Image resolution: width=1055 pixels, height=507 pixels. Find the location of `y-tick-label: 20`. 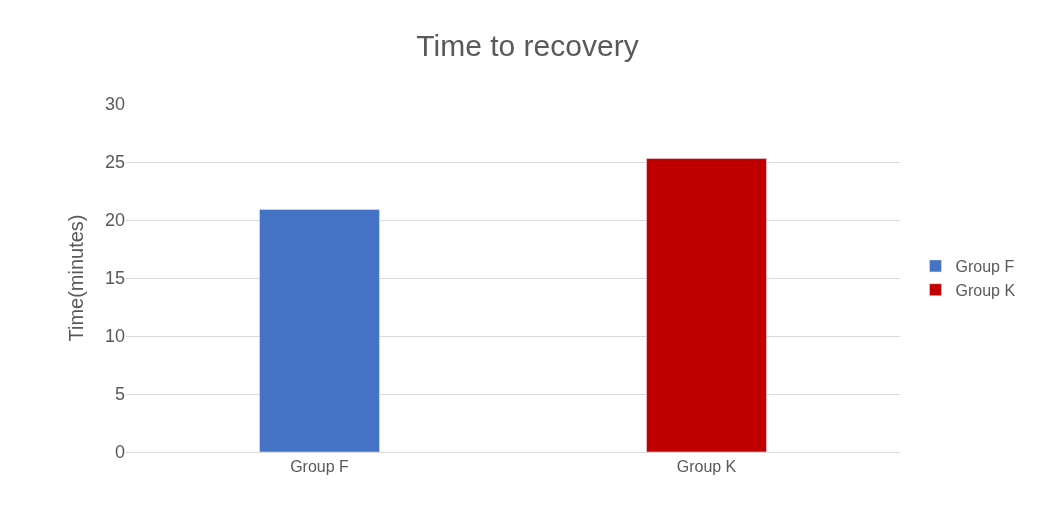

y-tick-label: 20 is located at coordinates (114, 220).